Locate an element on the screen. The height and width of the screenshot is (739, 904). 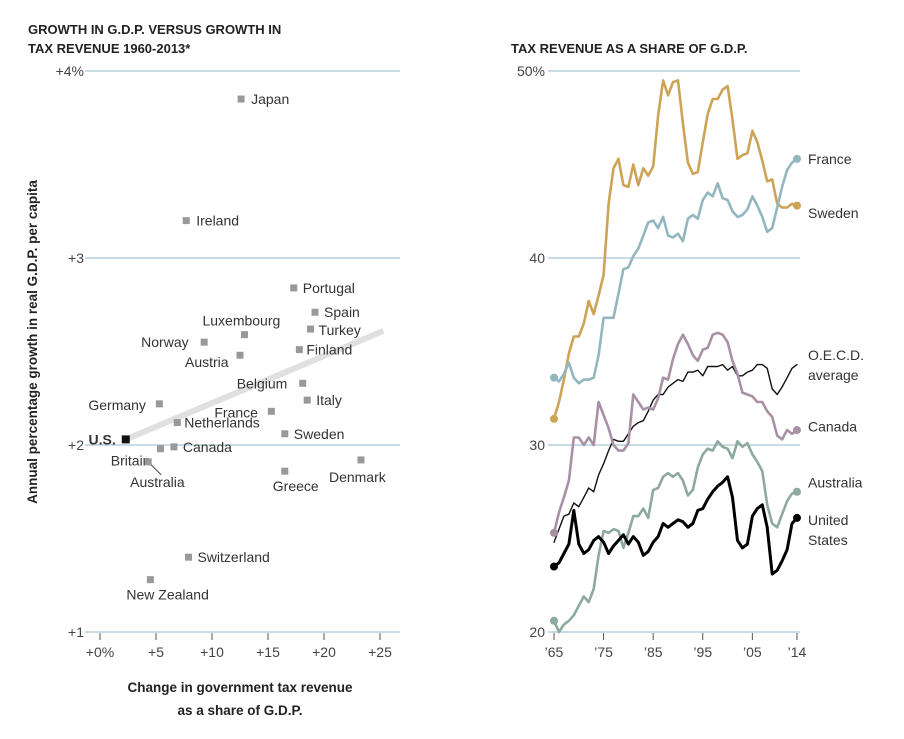
scatter-x-tick-label: +15 is located at coordinates (268, 652).